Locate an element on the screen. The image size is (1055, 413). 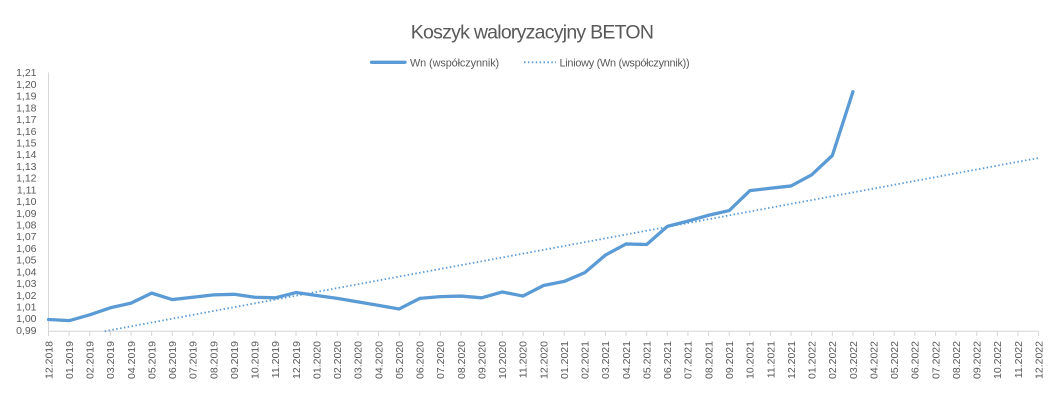
svg-text: 02.2022 is located at coordinates (833, 360).